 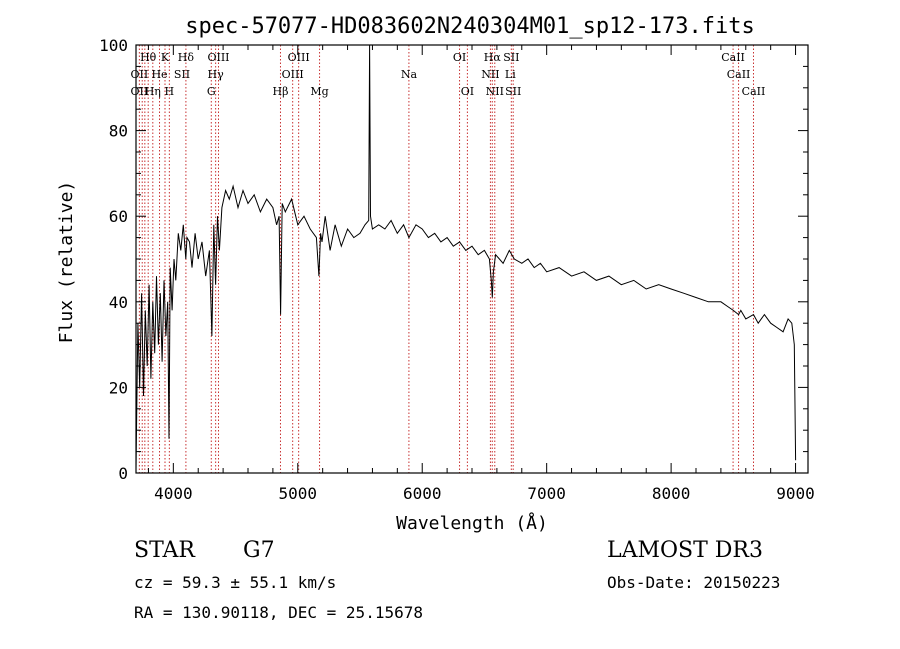 I want to click on x-tick-label: 8000, so click(x=671, y=493).